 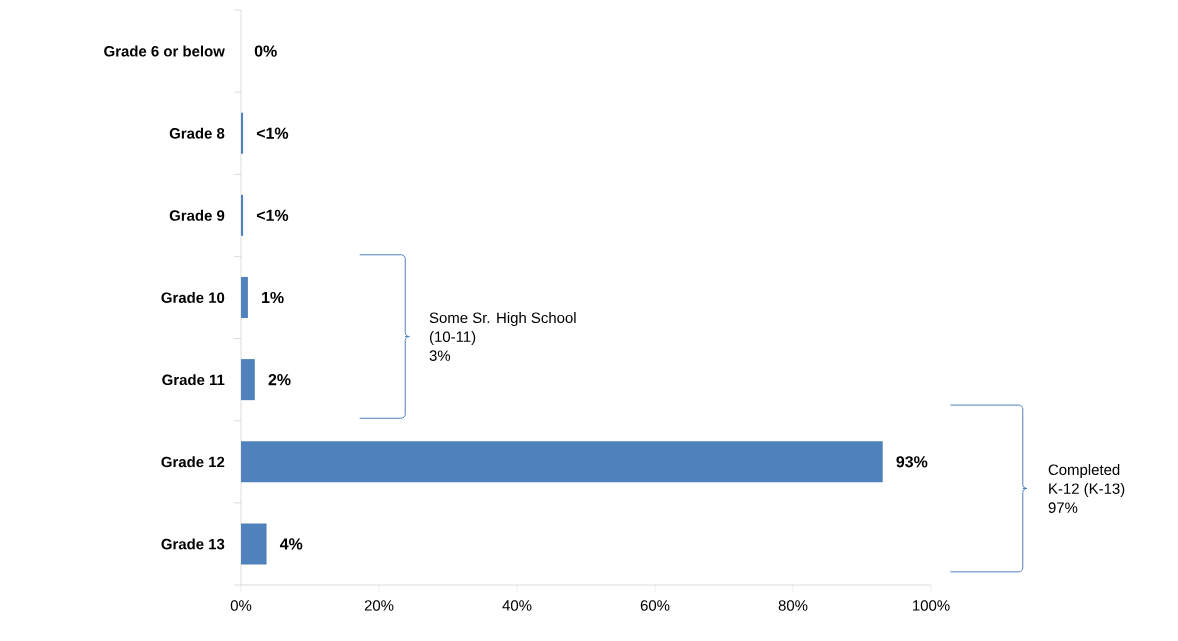 What do you see at coordinates (1084, 471) in the screenshot?
I see `text: Completed` at bounding box center [1084, 471].